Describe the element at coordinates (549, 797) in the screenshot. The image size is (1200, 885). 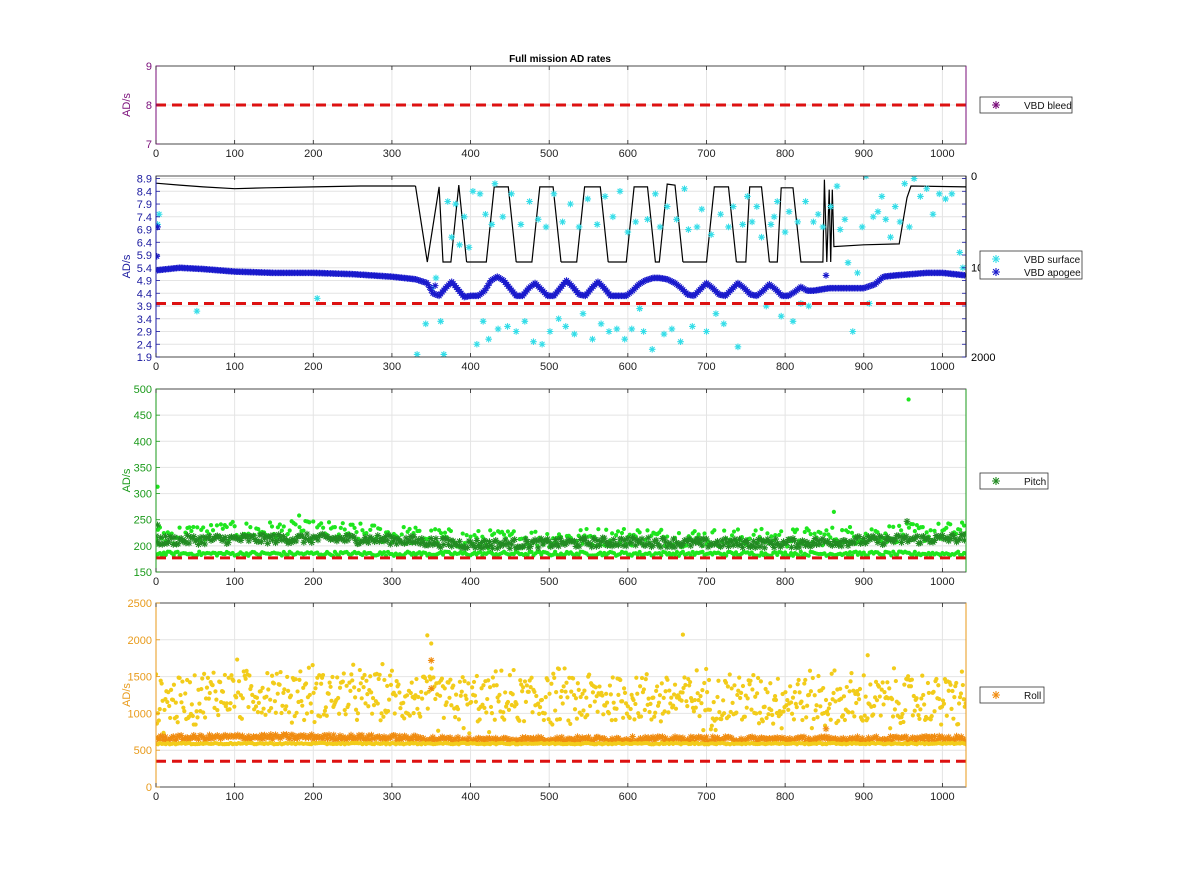
I see `x-tick-label: 500` at that location.